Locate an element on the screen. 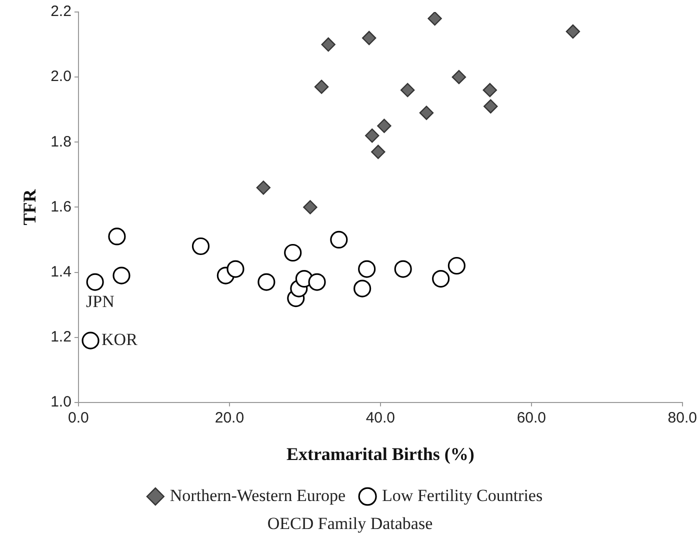  legend-label: Northern-Western Europe is located at coordinates (258, 495).